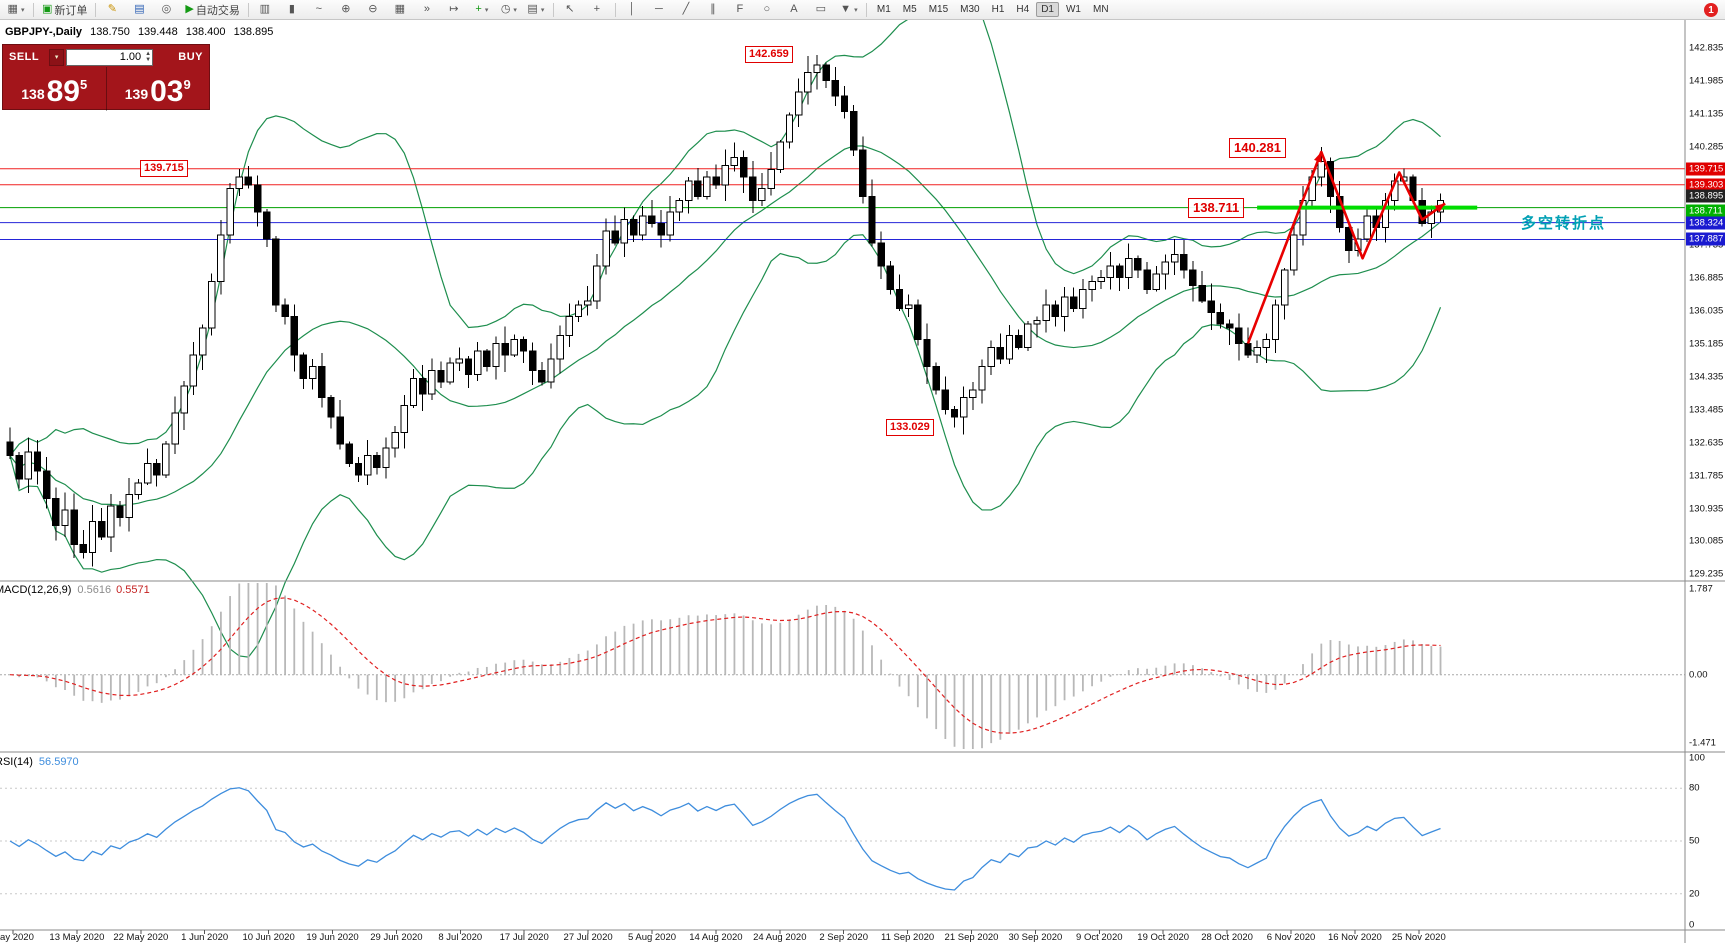 This screenshot has height=943, width=1725. I want to click on templates-button: ▤ ▾, so click(536, 10).